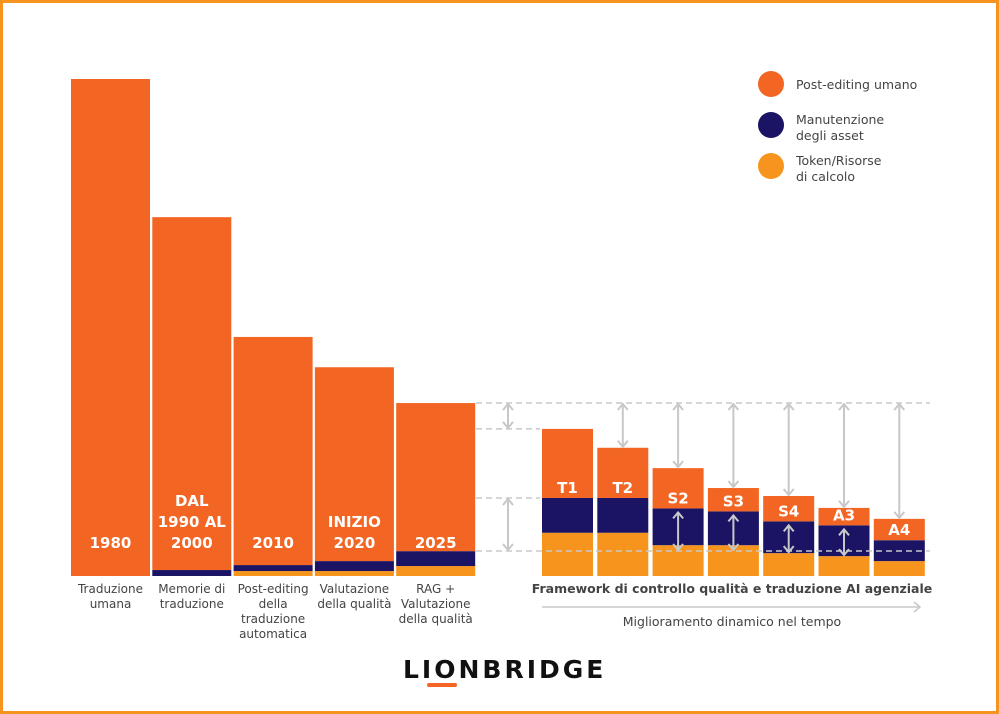  What do you see at coordinates (273, 634) in the screenshot?
I see `category-label: automatica` at bounding box center [273, 634].